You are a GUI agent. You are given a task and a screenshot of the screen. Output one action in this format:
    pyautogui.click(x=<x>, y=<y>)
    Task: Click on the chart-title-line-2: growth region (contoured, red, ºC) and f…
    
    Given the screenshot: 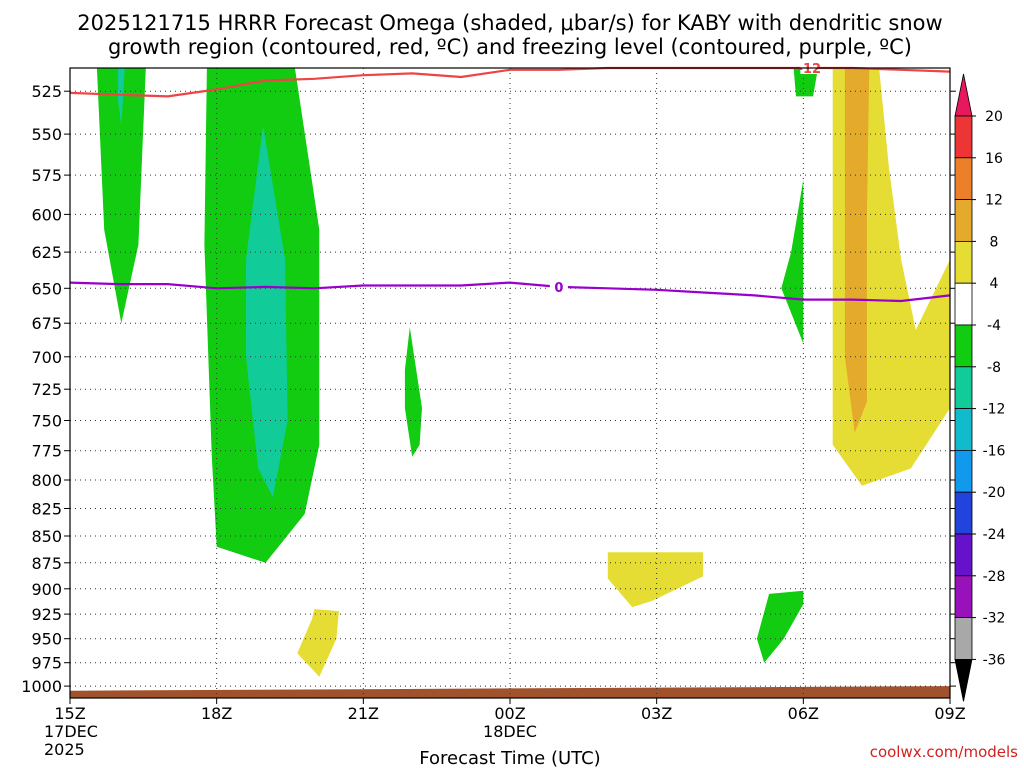 What is the action you would take?
    pyautogui.click(x=510, y=47)
    